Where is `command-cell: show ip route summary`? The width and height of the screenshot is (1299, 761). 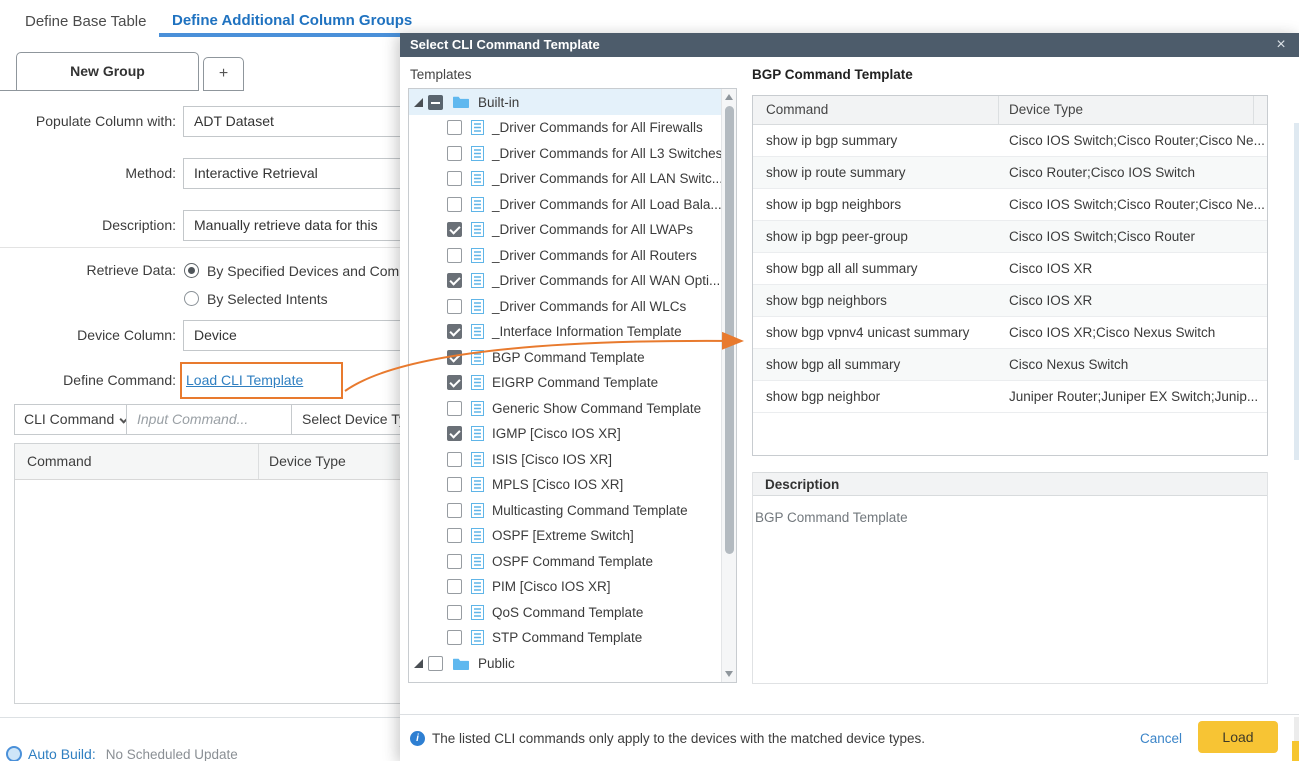 command-cell: show ip route summary is located at coordinates (836, 172).